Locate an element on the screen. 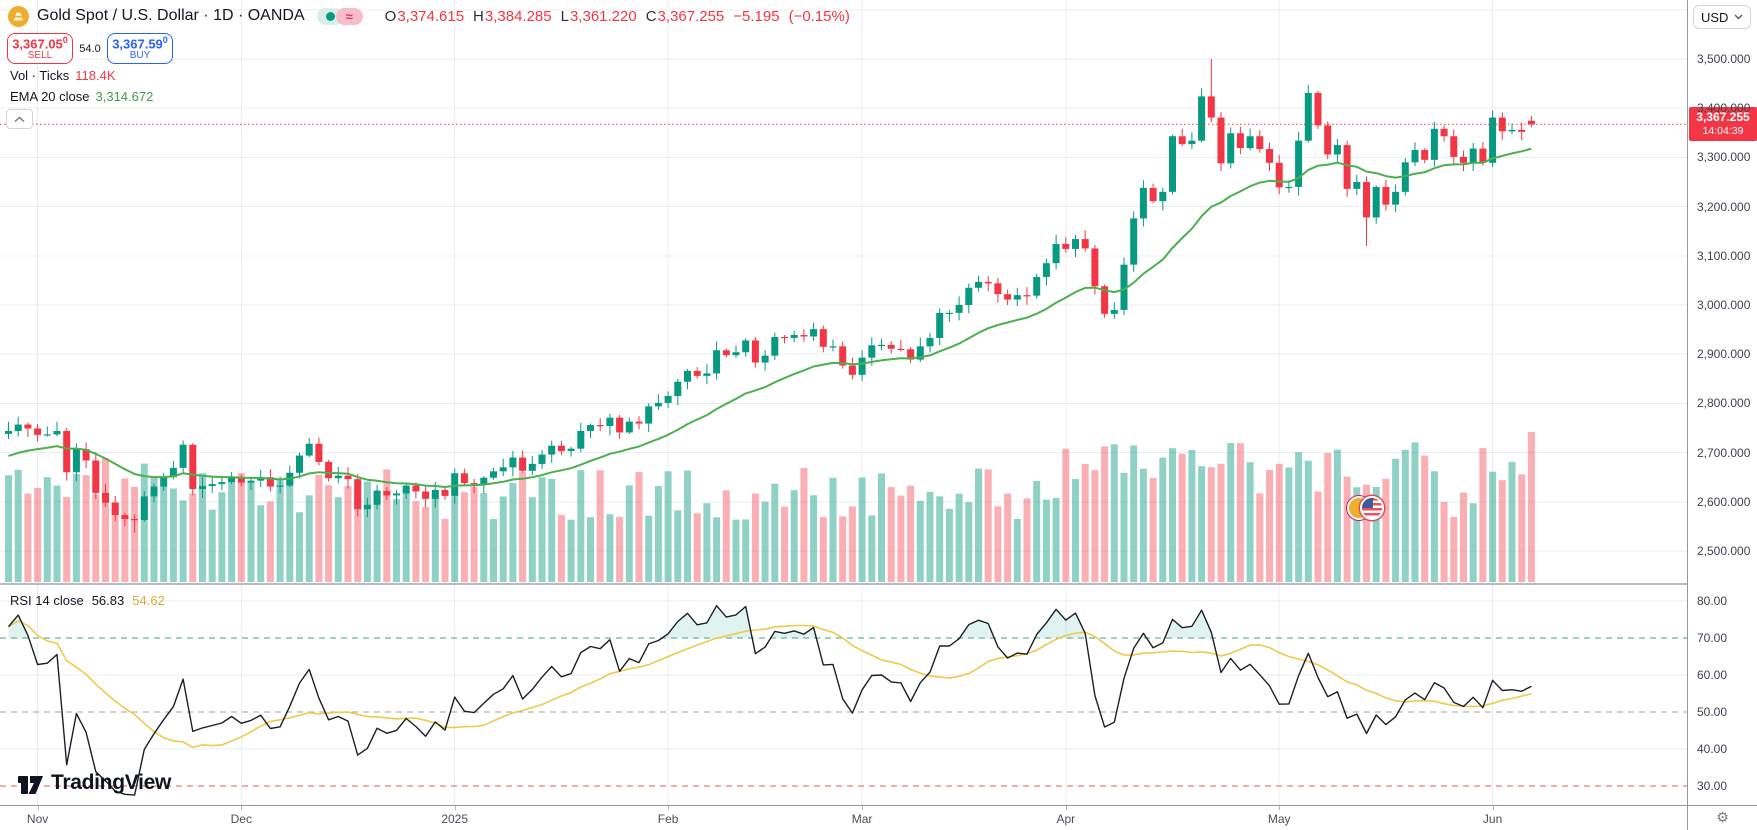 This screenshot has height=830, width=1757. time-axis-label: Apr is located at coordinates (1066, 819).